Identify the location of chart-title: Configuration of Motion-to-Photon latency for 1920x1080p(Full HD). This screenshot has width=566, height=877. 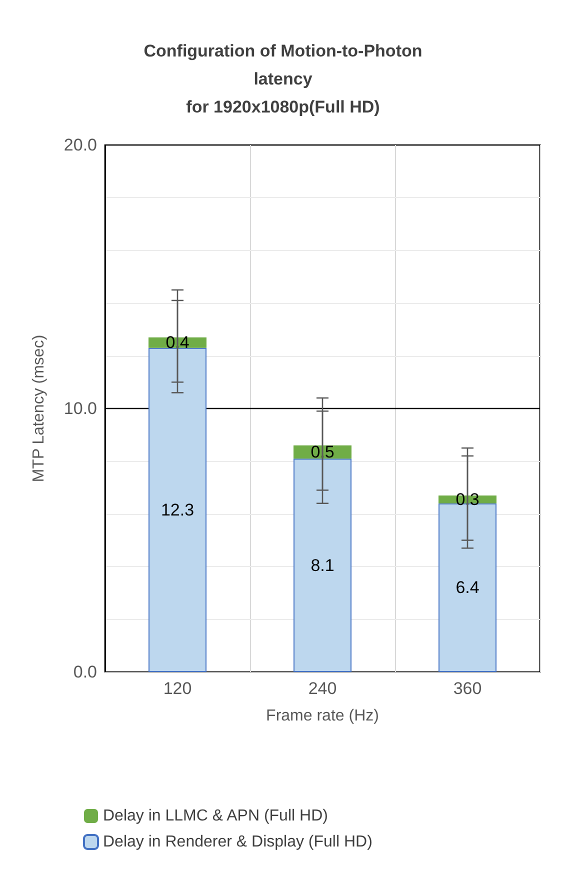
(283, 79).